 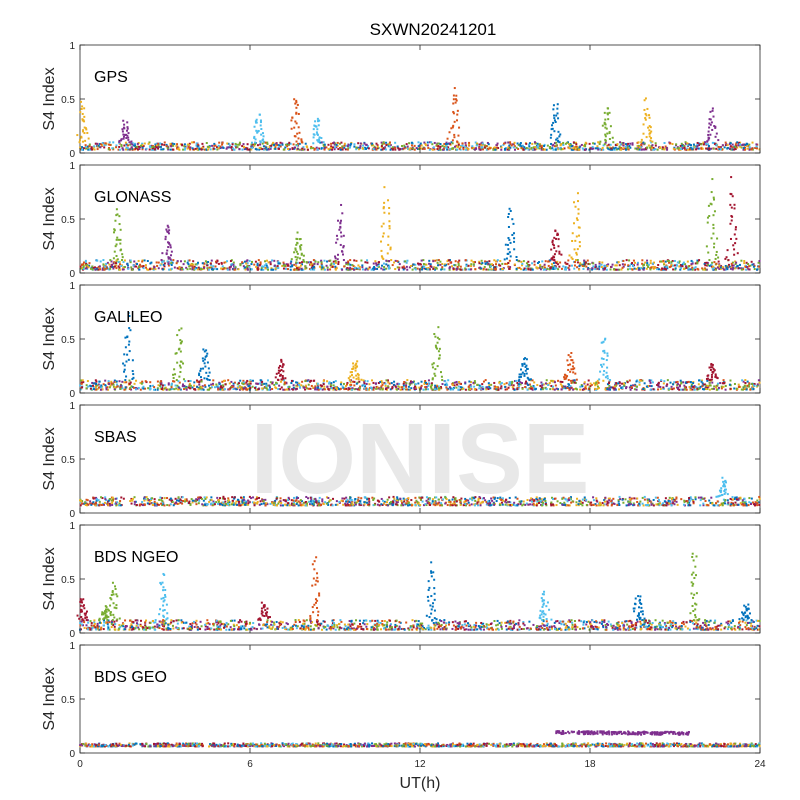 I want to click on x-tick-label: 0, so click(x=80, y=764).